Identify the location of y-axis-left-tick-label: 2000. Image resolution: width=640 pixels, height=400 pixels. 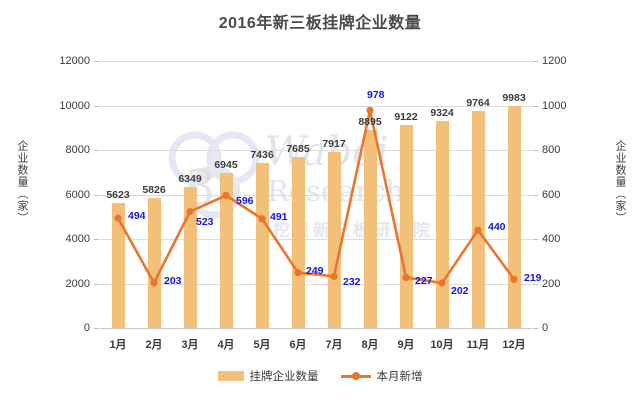
(77, 283).